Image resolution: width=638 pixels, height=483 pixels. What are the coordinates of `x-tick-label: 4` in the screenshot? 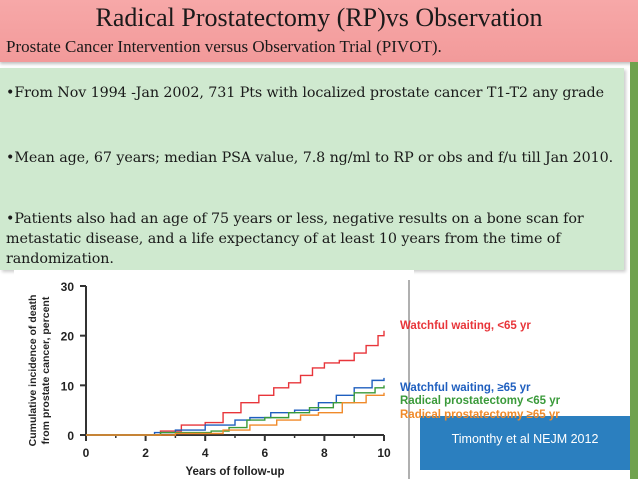 It's located at (205, 453).